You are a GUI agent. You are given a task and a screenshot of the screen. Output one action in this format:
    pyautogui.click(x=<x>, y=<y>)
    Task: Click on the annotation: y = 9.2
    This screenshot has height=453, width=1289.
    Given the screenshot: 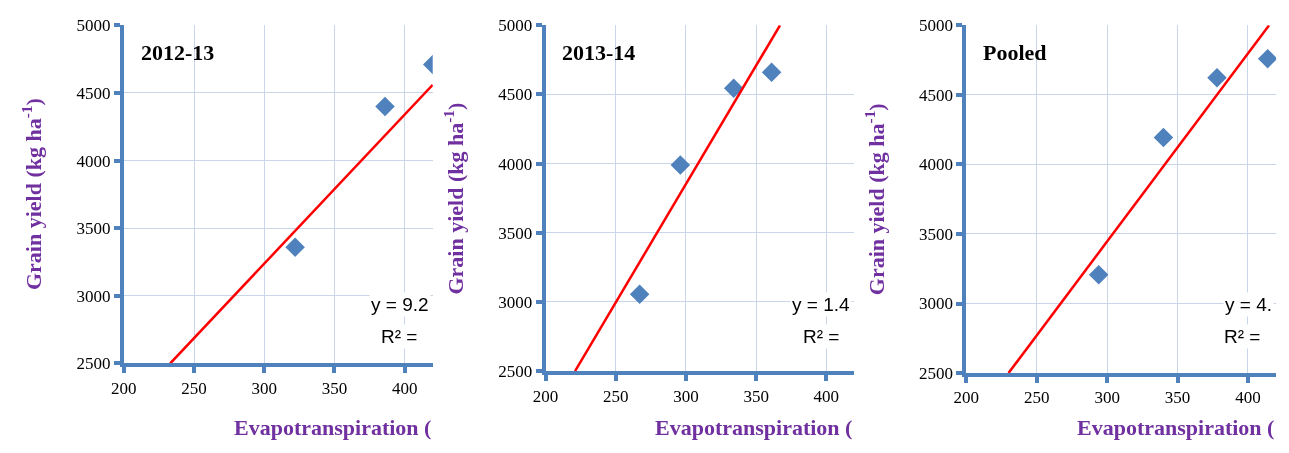 What is the action you would take?
    pyautogui.click(x=400, y=304)
    